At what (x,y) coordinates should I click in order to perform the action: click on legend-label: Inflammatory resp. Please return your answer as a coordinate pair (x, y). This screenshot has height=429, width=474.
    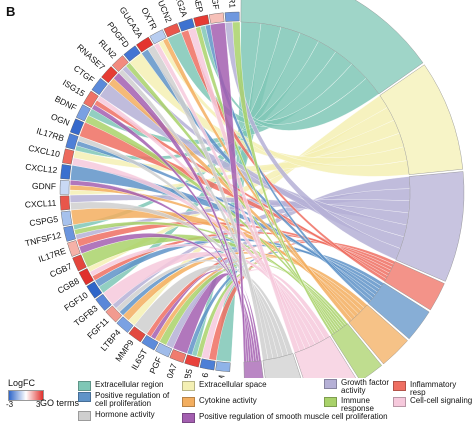
    Looking at the image, I should click on (433, 388).